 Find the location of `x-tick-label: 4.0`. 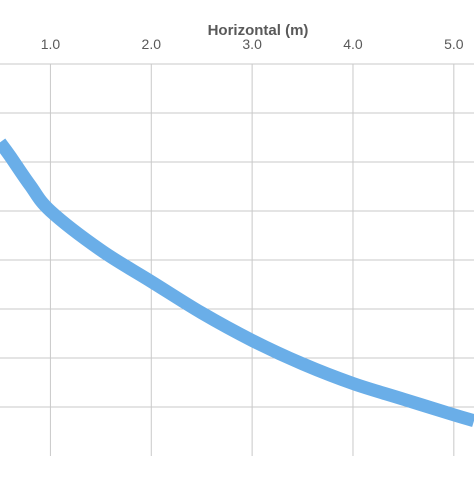

x-tick-label: 4.0 is located at coordinates (353, 44).